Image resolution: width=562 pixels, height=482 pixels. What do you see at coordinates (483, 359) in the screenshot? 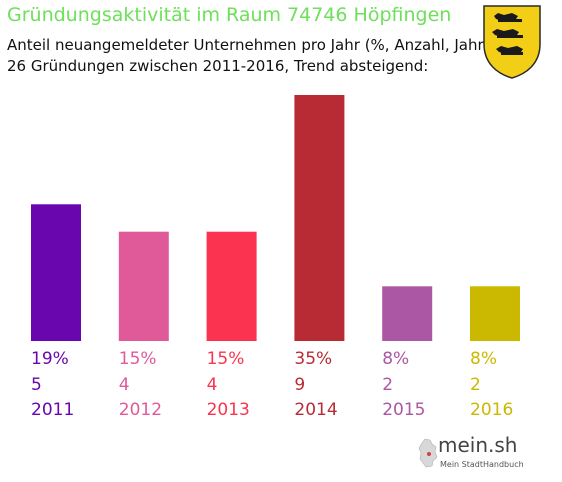
I see `percent-label-2016: 8%` at bounding box center [483, 359].